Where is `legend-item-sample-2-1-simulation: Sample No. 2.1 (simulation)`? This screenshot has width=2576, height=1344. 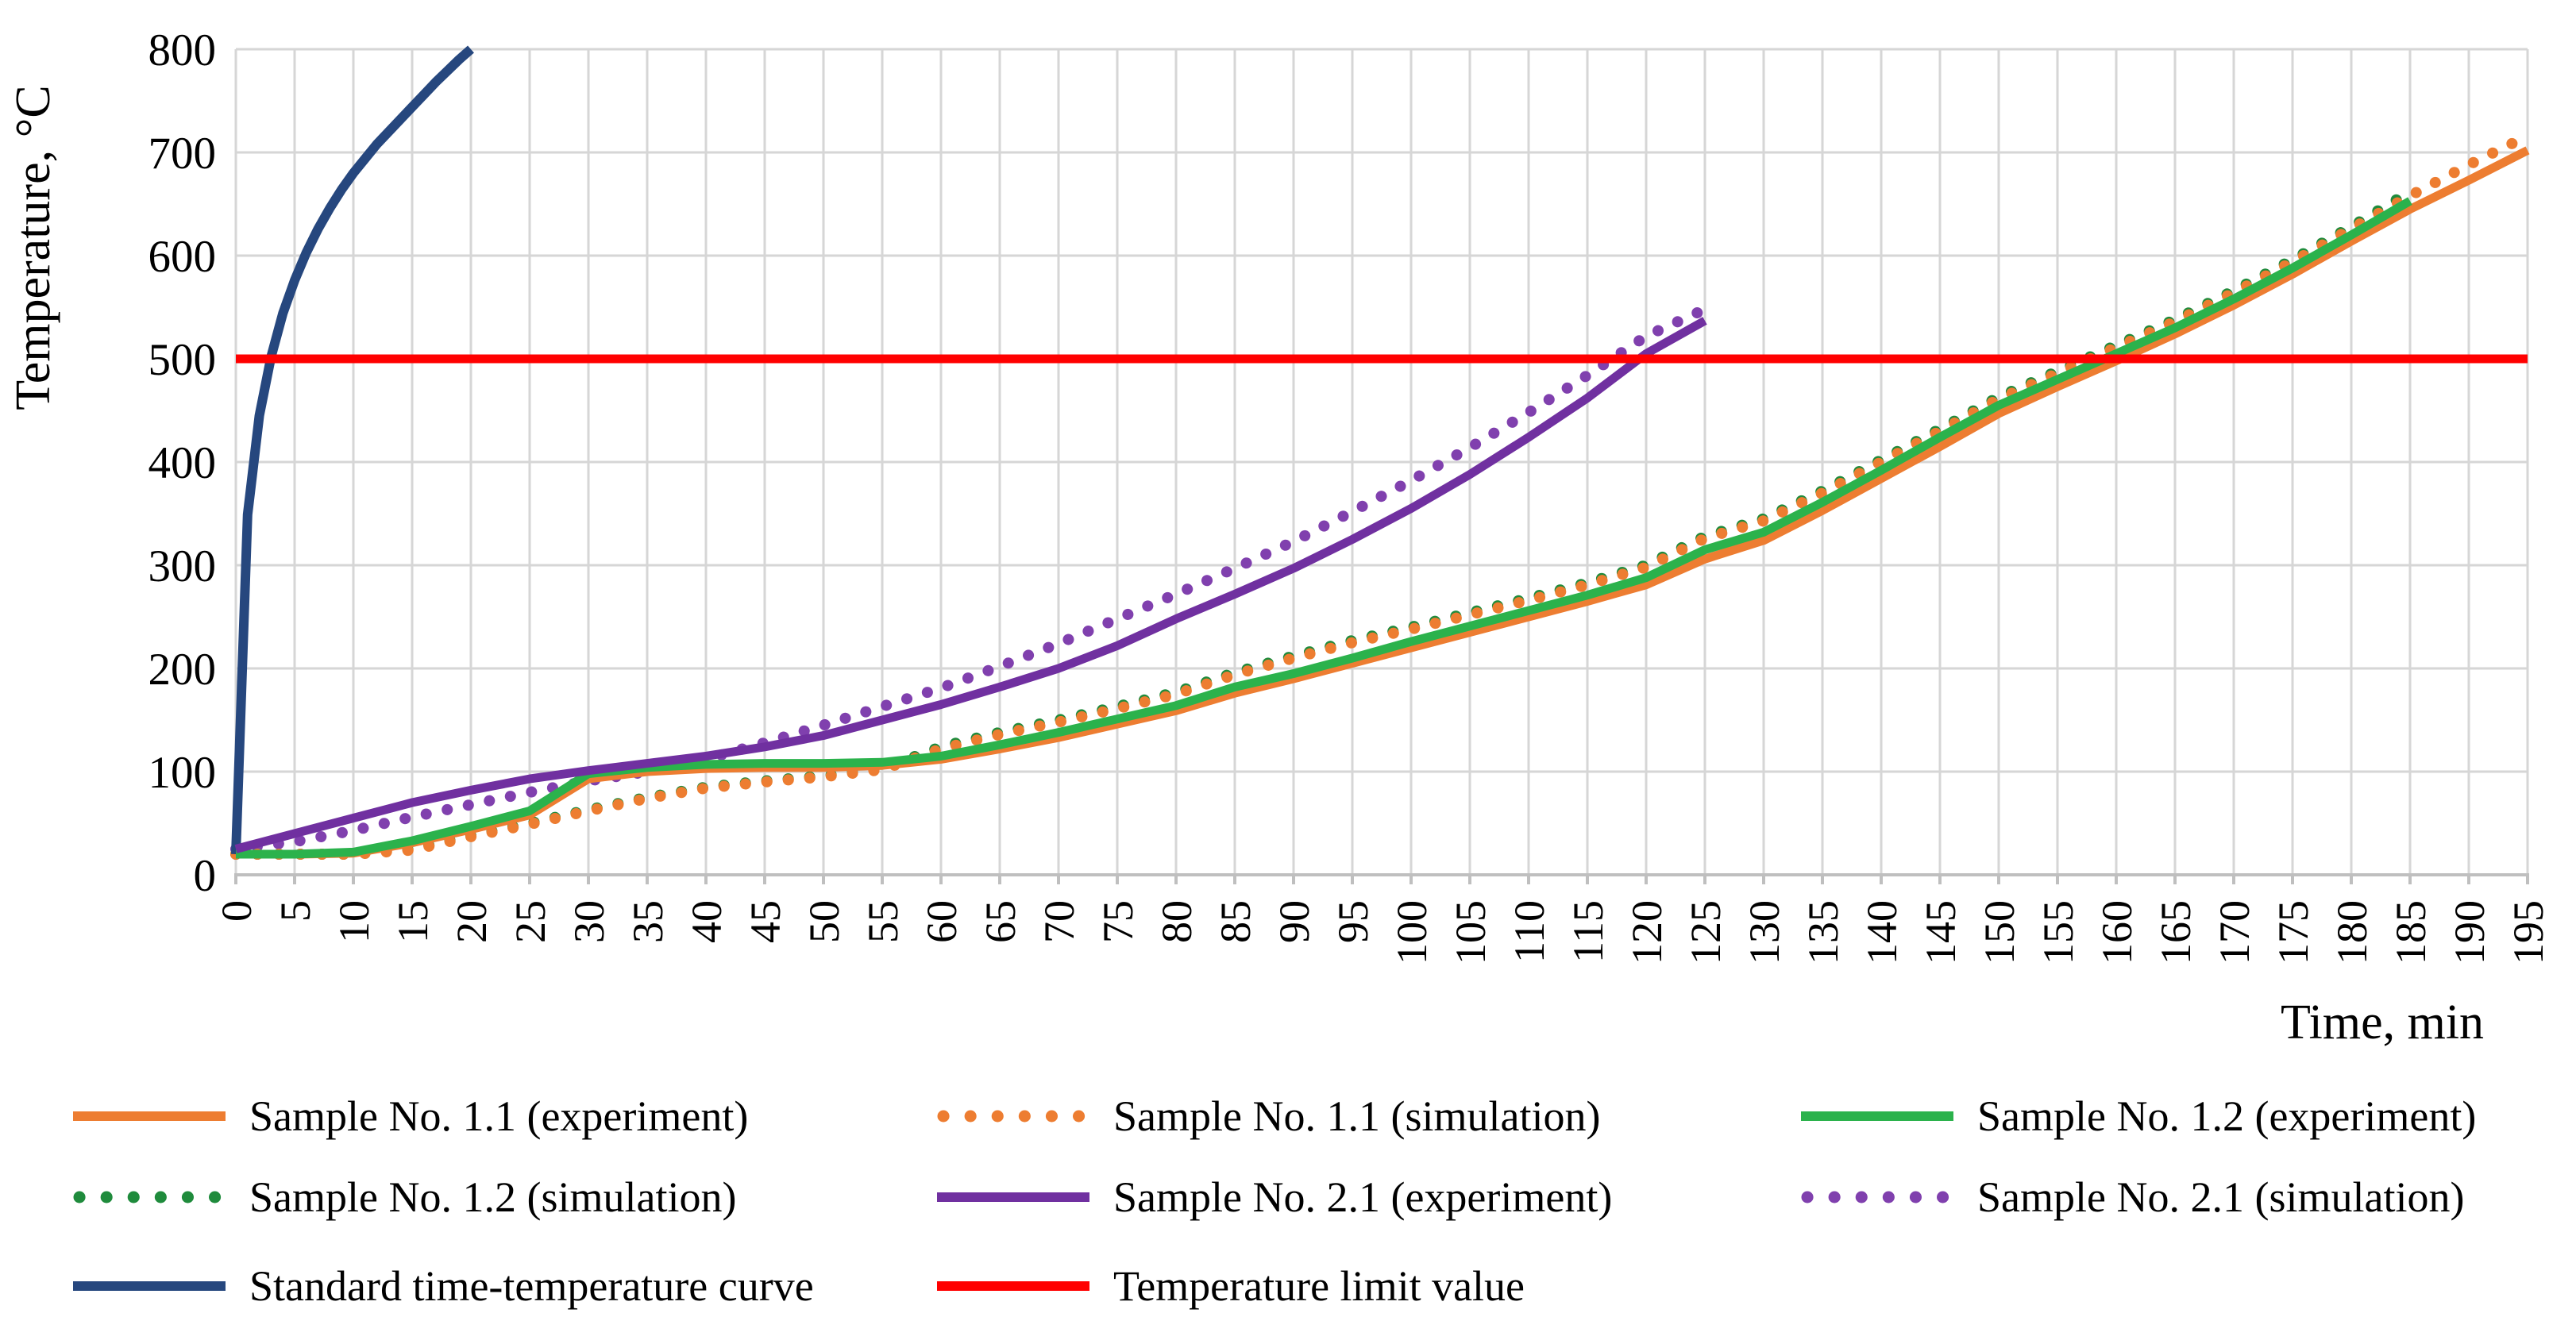 legend-item-sample-2-1-simulation: Sample No. 2.1 (simulation) is located at coordinates (2132, 1197).